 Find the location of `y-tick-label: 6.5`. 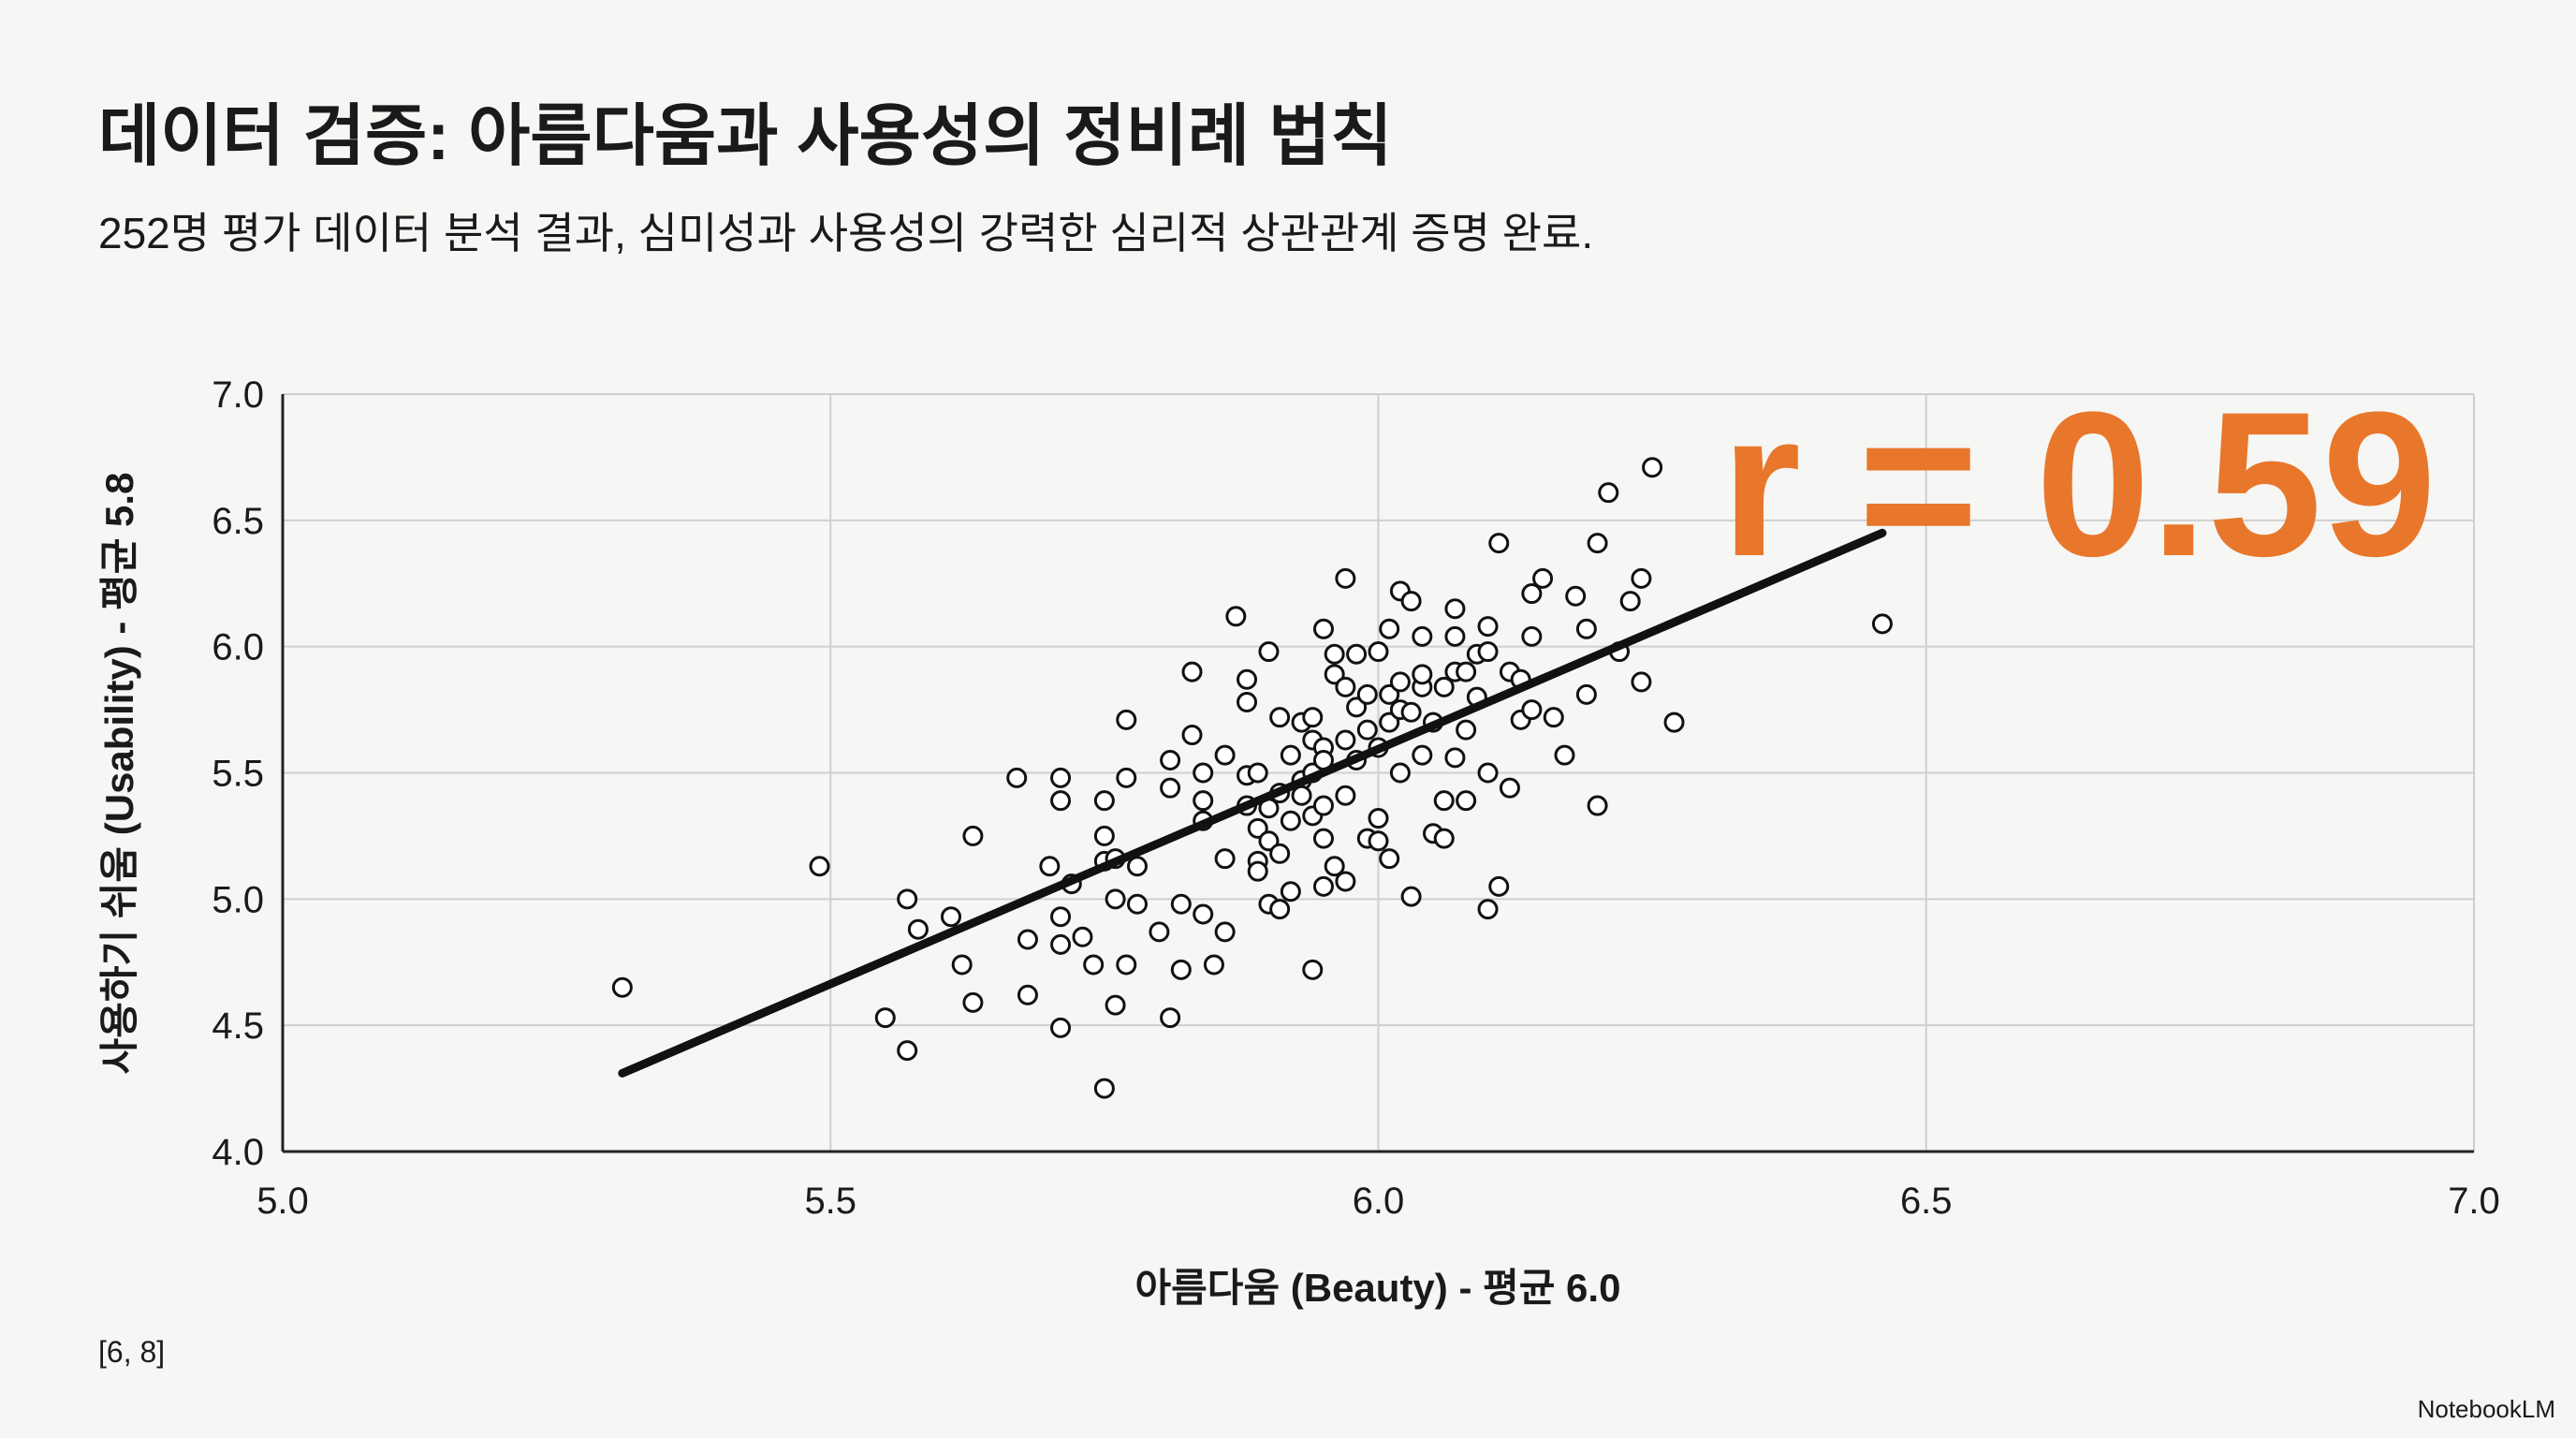

y-tick-label: 6.5 is located at coordinates (238, 521).